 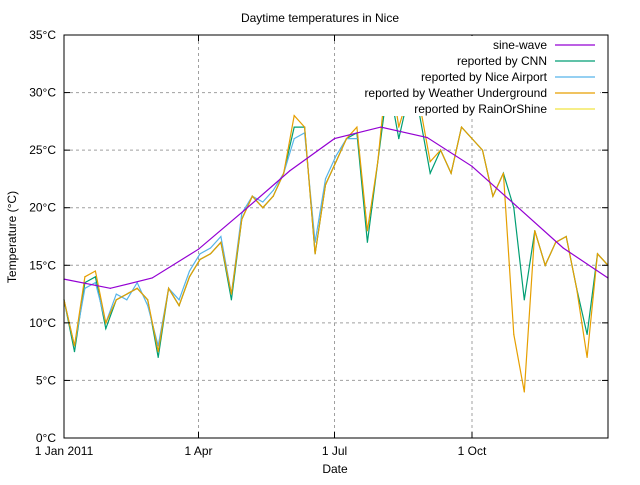 I want to click on y-tick-label: 25°C, so click(x=42, y=150).